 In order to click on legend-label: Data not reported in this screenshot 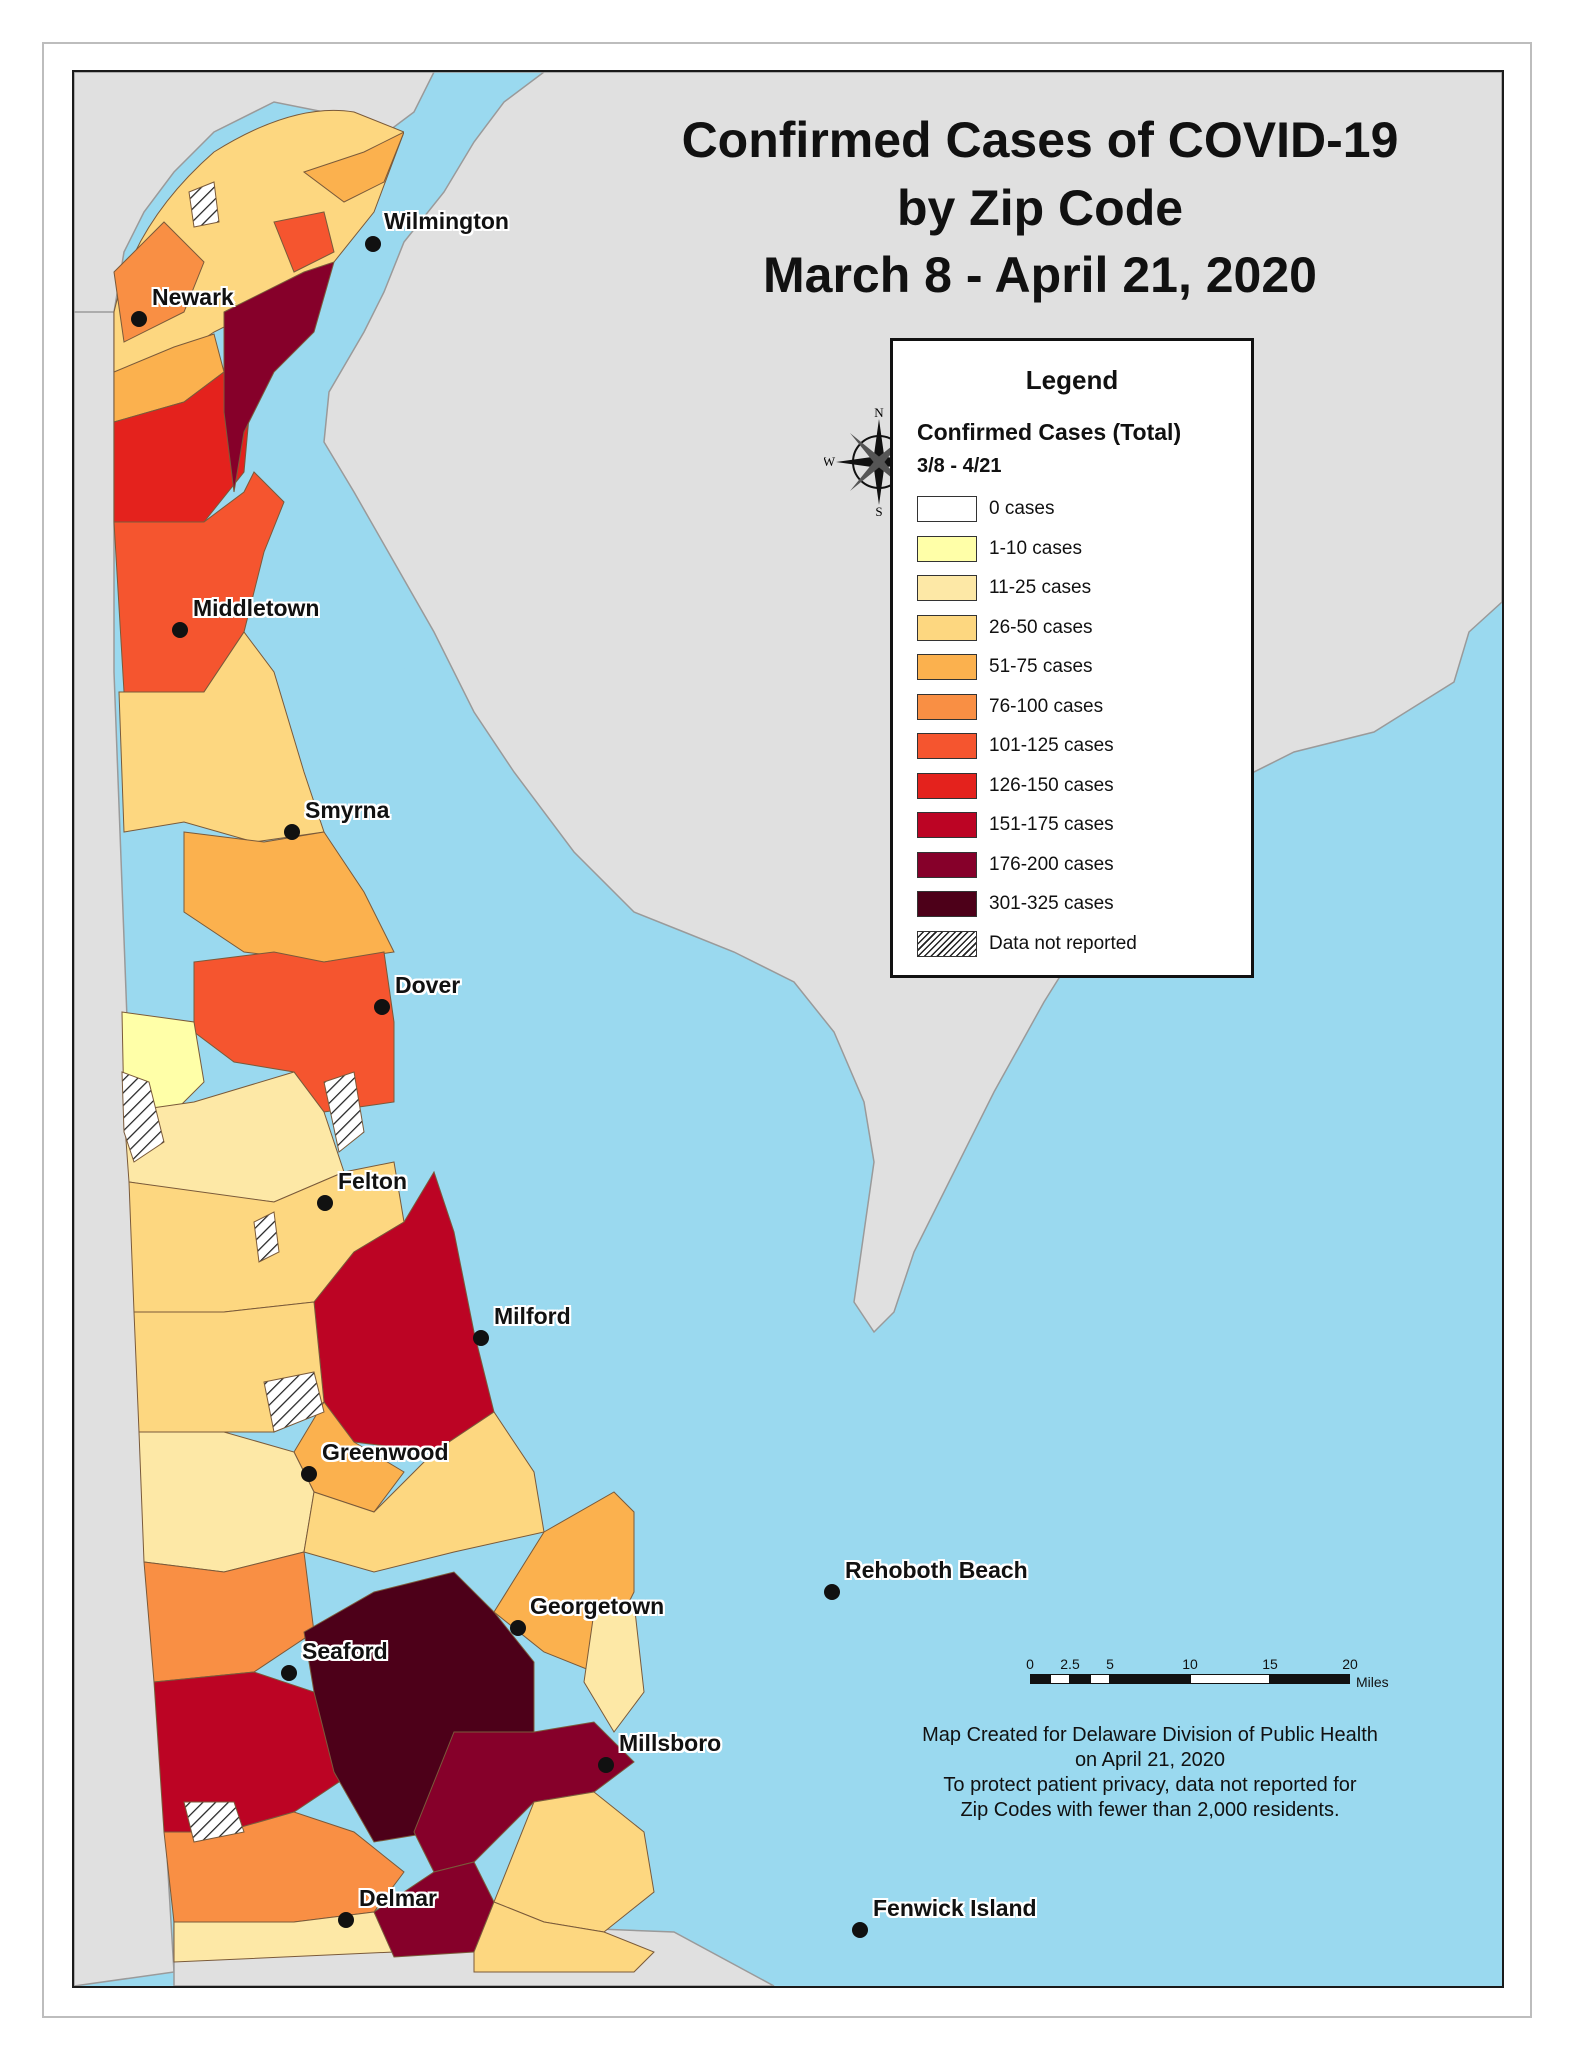, I will do `click(1063, 943)`.